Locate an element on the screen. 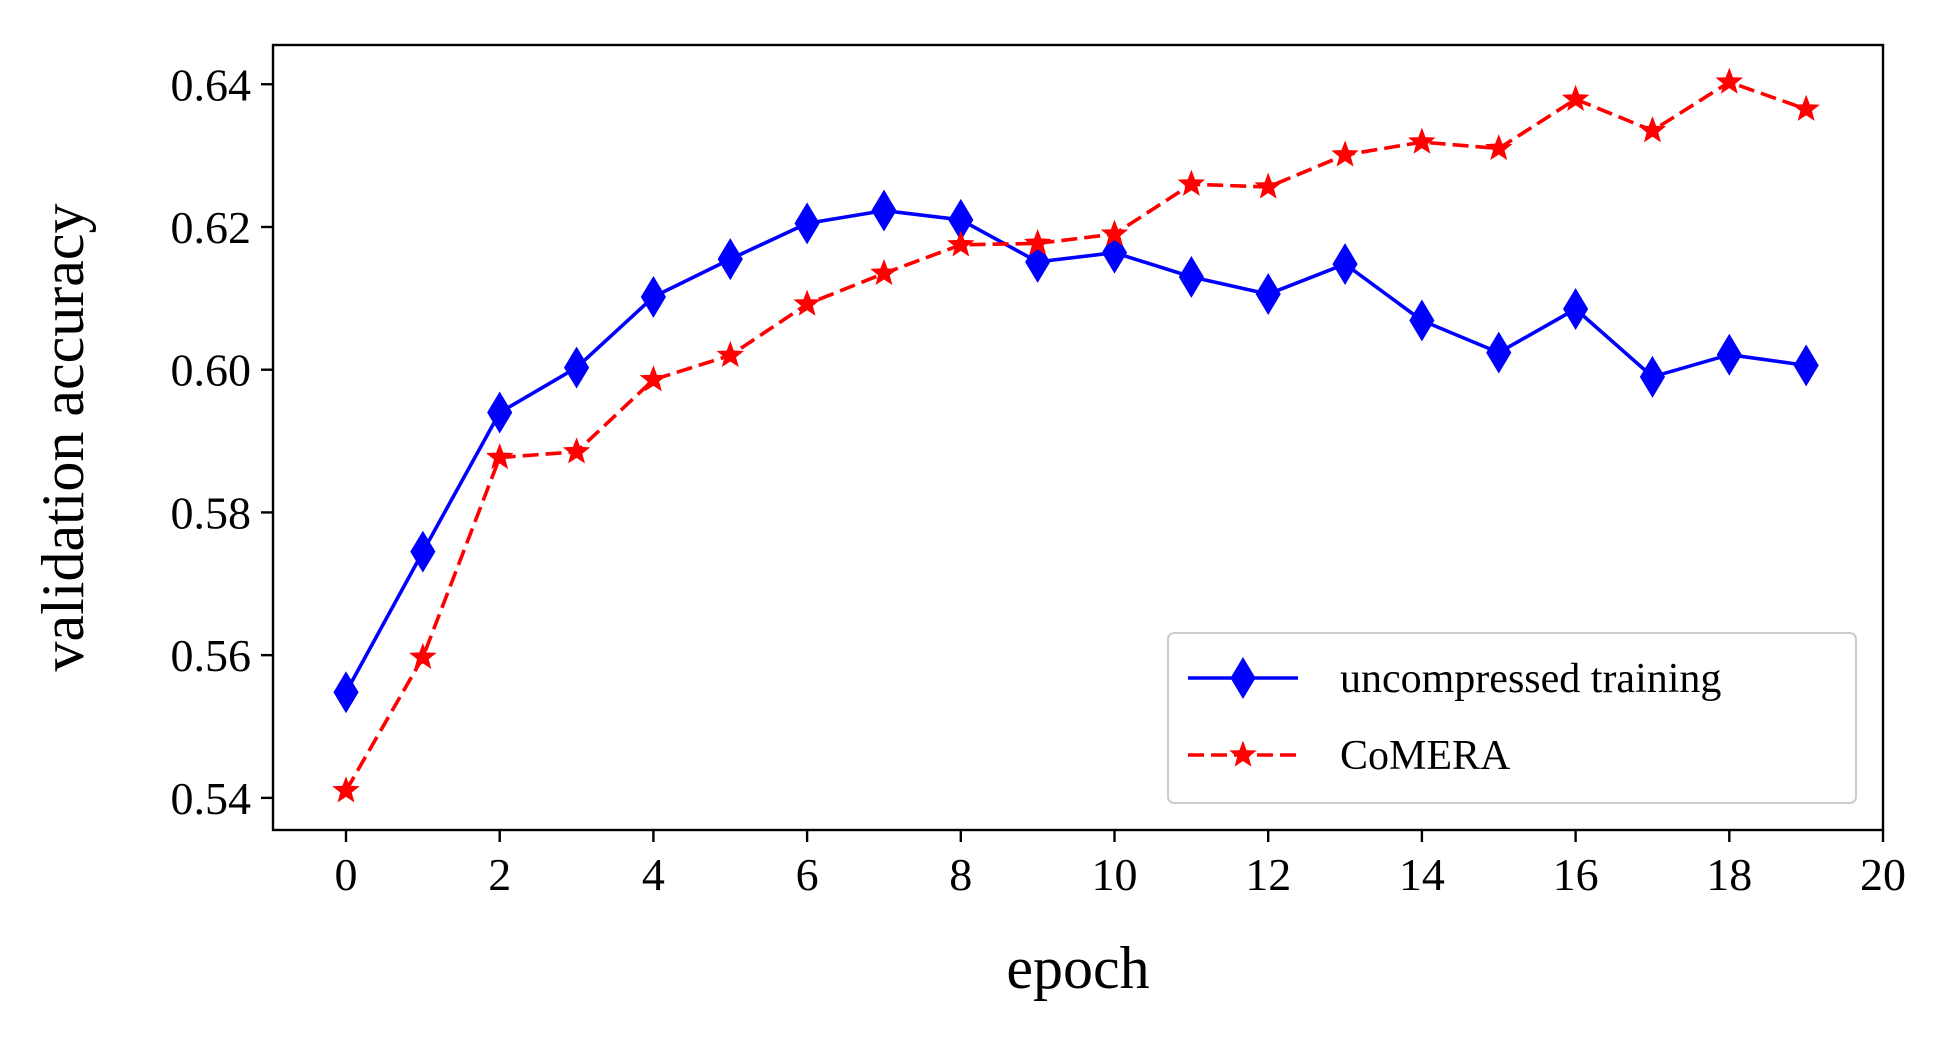  x-tick-label: 20 is located at coordinates (1883, 874).